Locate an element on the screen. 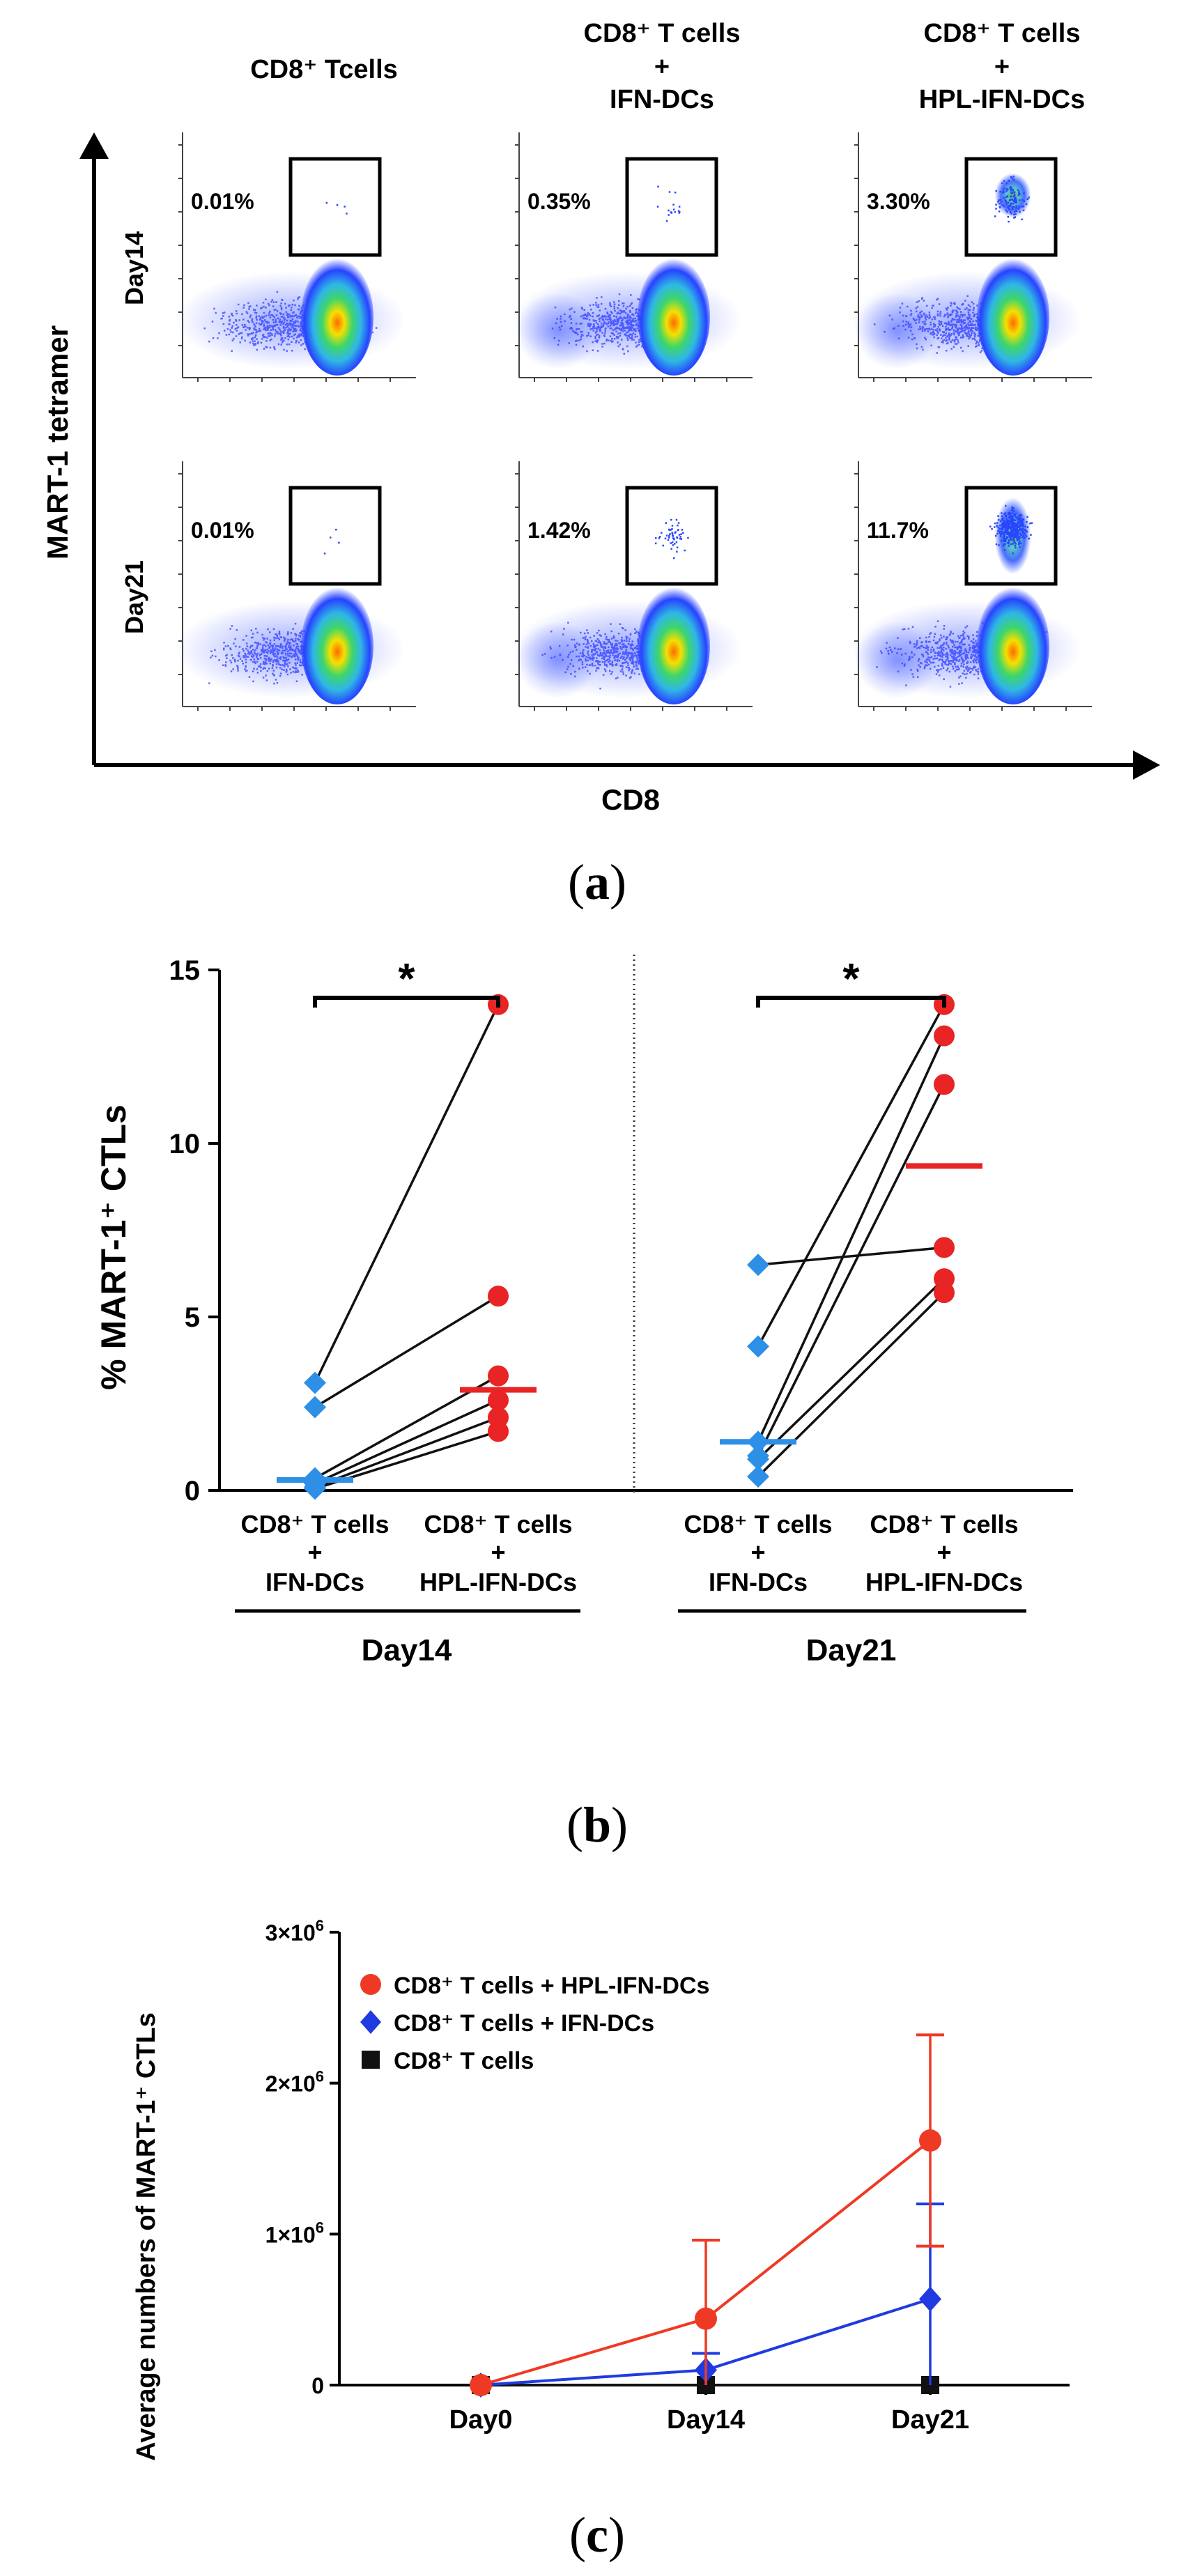 The image size is (1195, 2576). column-title: CD8⁺ T cells is located at coordinates (662, 33).